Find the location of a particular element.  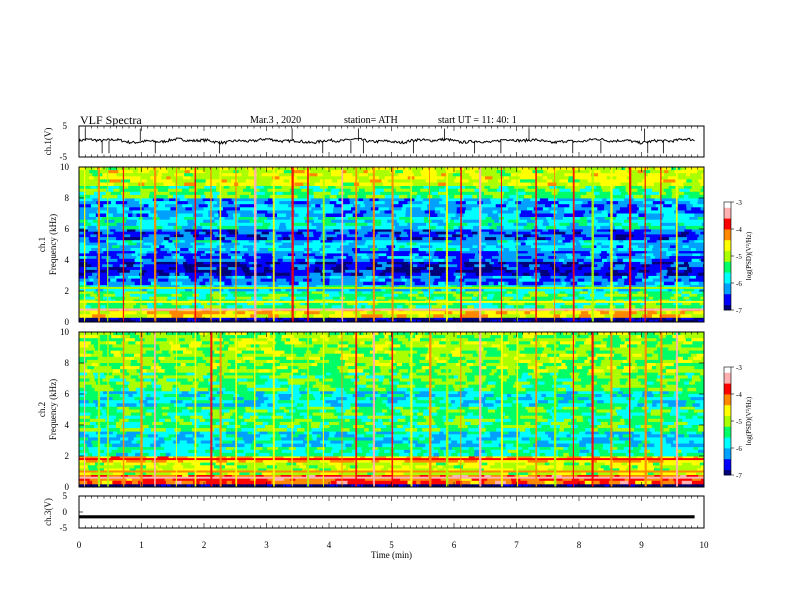

y-tick-label: 6 is located at coordinates (67, 229).